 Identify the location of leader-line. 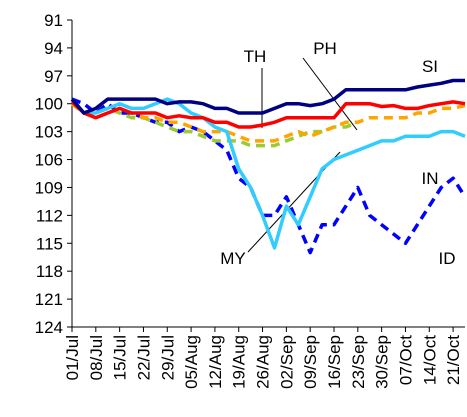
(330, 94).